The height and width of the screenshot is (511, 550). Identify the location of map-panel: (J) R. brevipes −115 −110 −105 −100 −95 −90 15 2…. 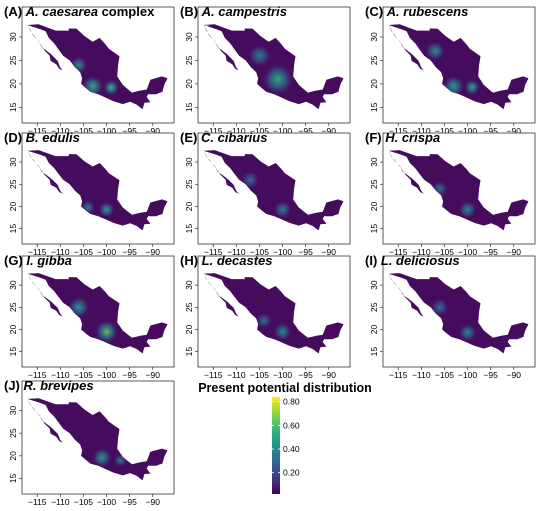
(89, 442).